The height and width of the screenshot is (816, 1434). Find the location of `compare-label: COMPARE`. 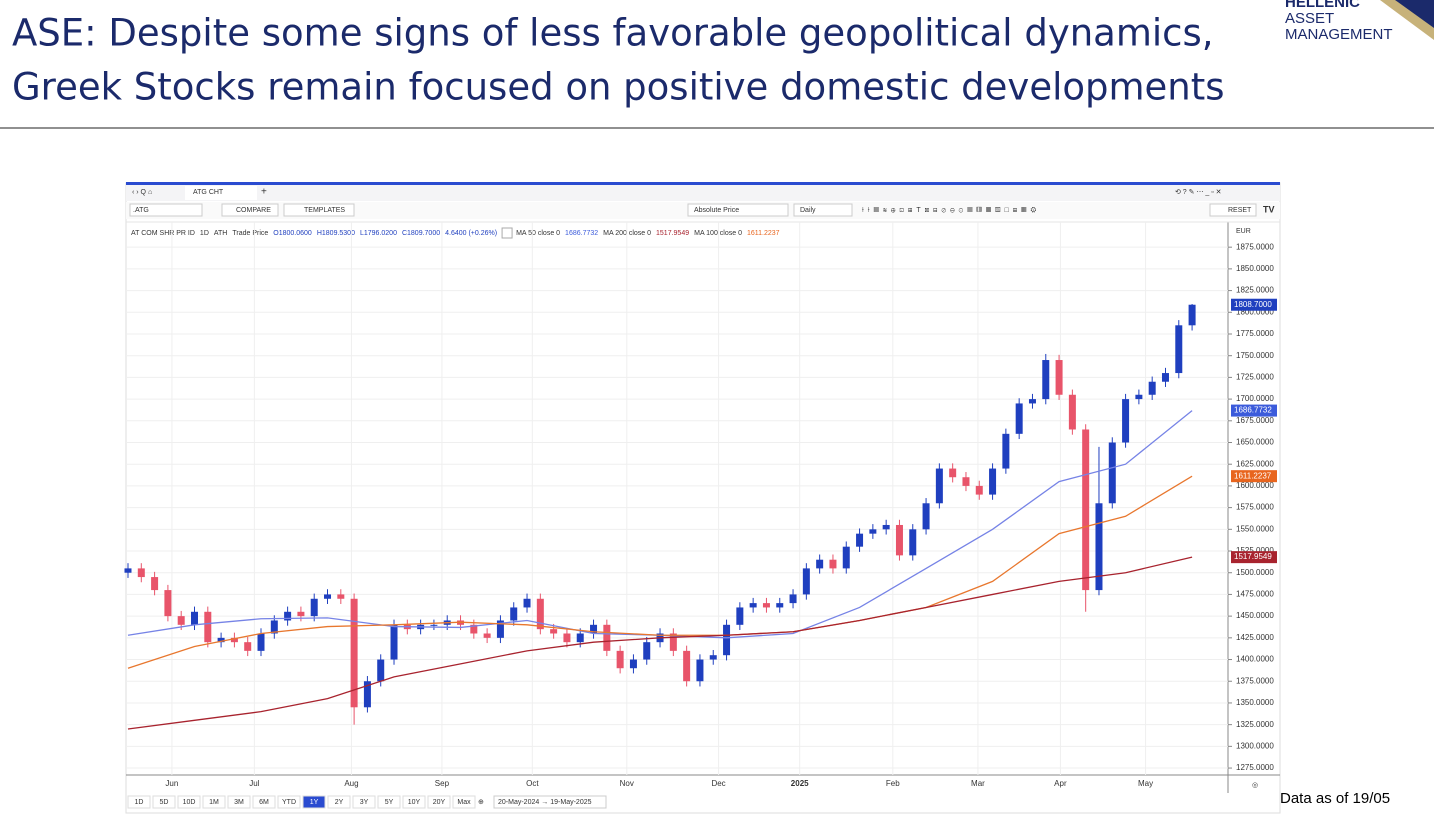

compare-label: COMPARE is located at coordinates (253, 210).